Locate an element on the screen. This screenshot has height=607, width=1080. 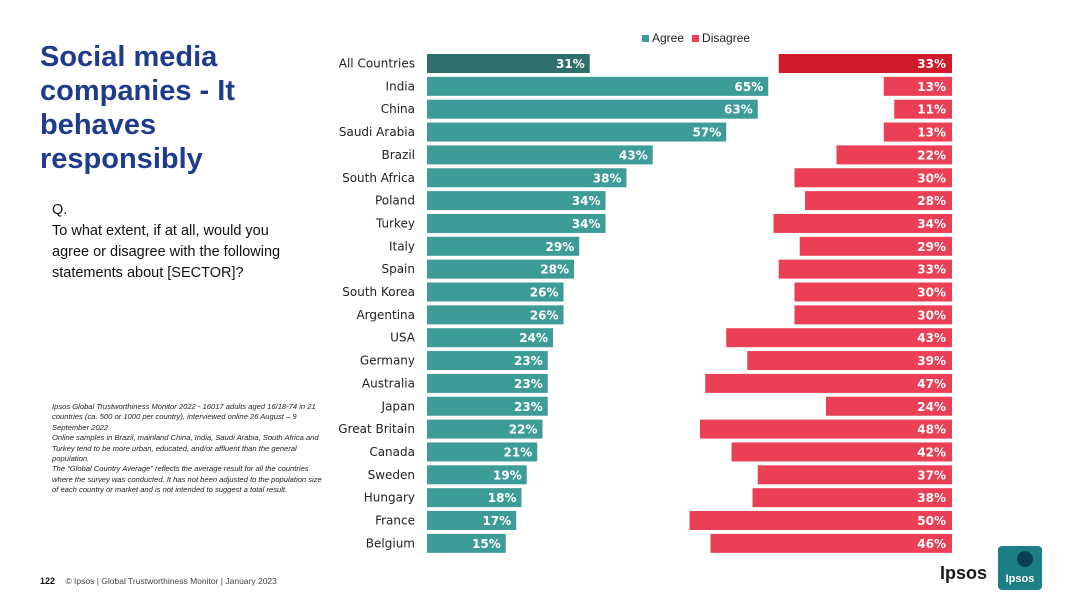
disagree-bar-germany is located at coordinates (849, 361).